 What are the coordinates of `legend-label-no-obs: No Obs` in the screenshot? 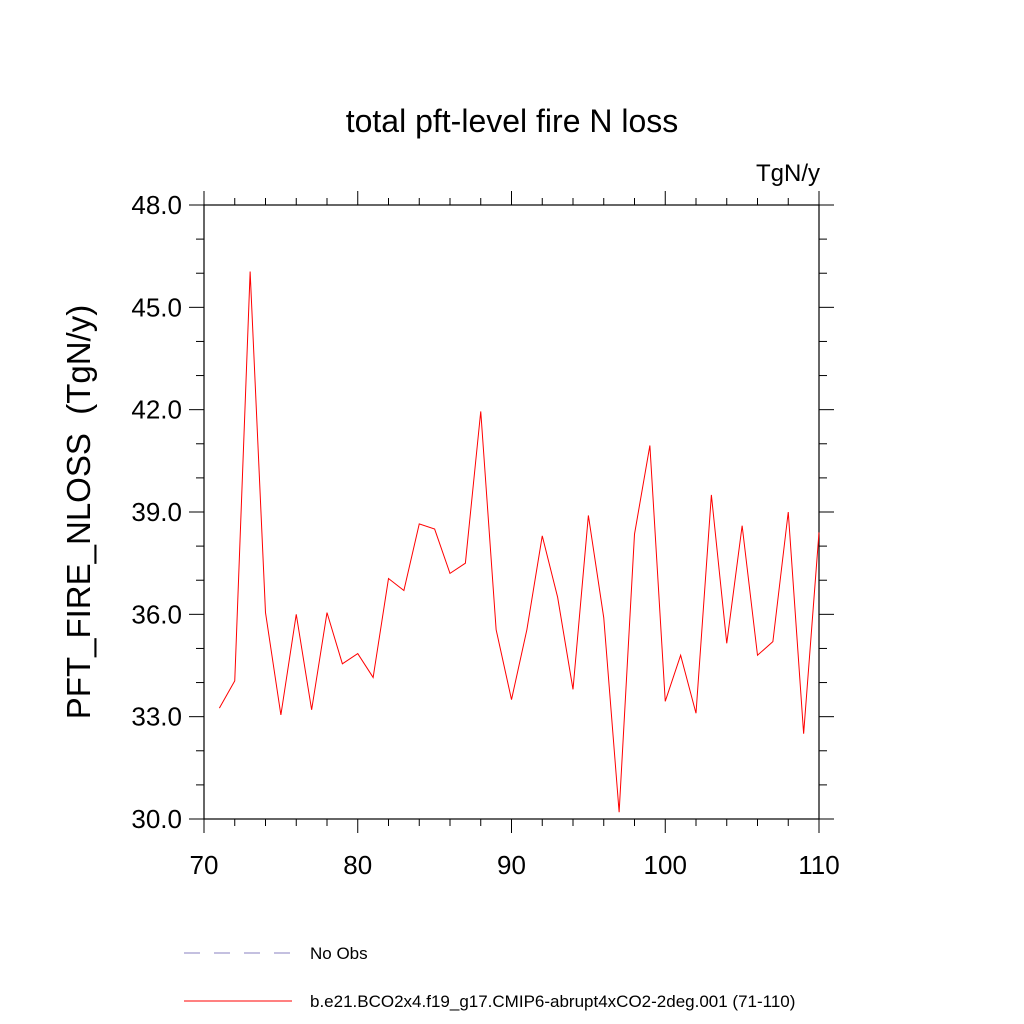 It's located at (339, 953).